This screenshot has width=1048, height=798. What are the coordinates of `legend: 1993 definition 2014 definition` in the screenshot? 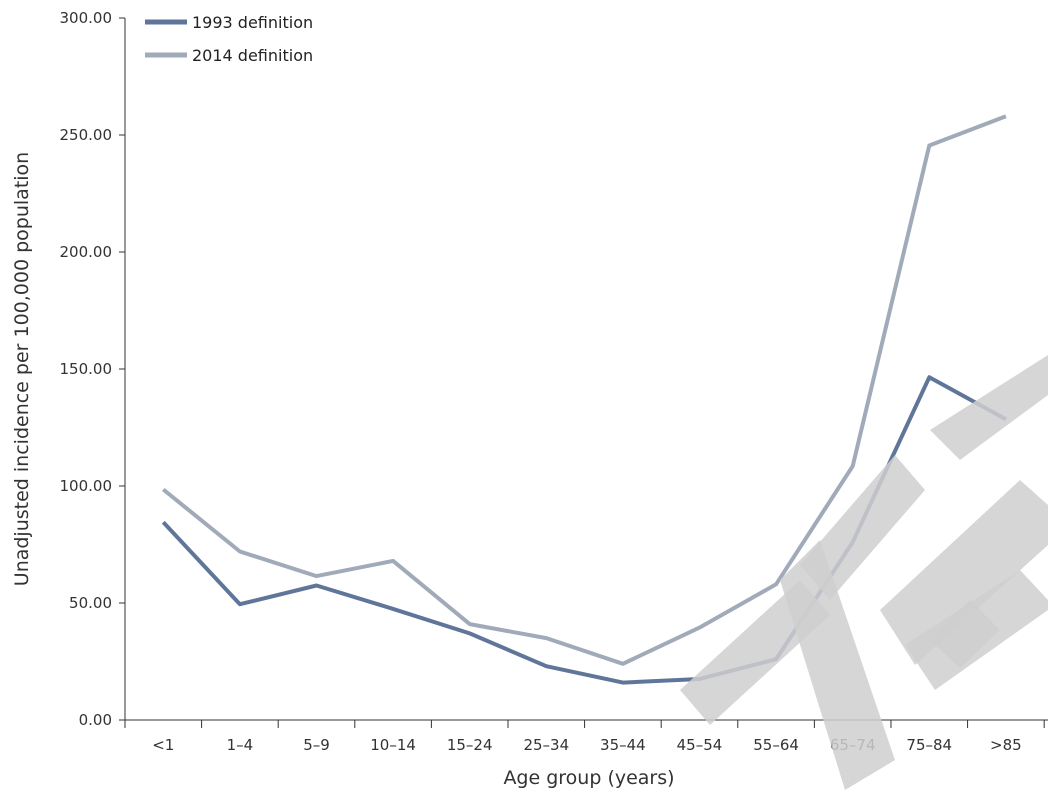 It's located at (229, 39).